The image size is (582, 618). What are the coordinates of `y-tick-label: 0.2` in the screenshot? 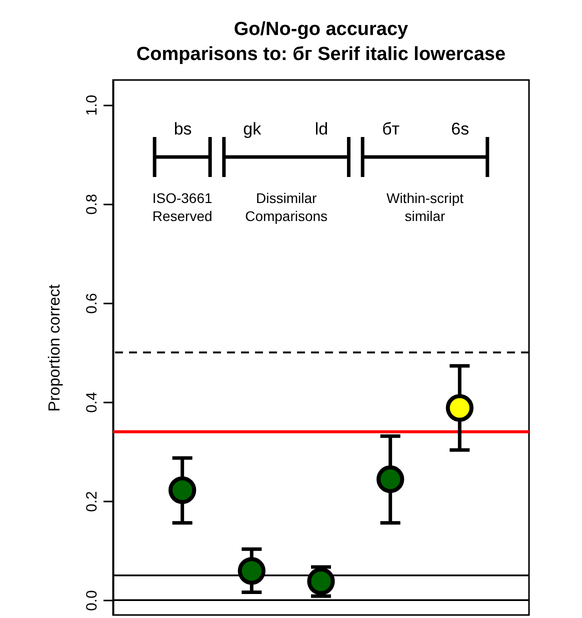 It's located at (92, 501).